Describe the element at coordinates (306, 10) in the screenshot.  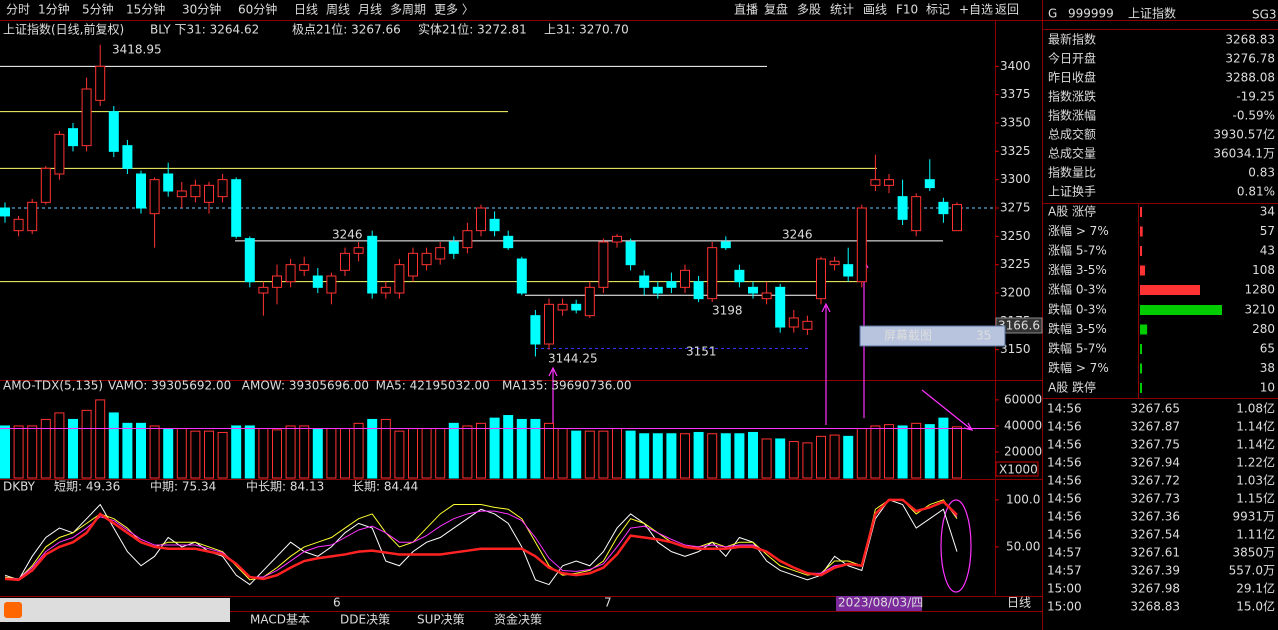
I see `period-tab: 日线` at that location.